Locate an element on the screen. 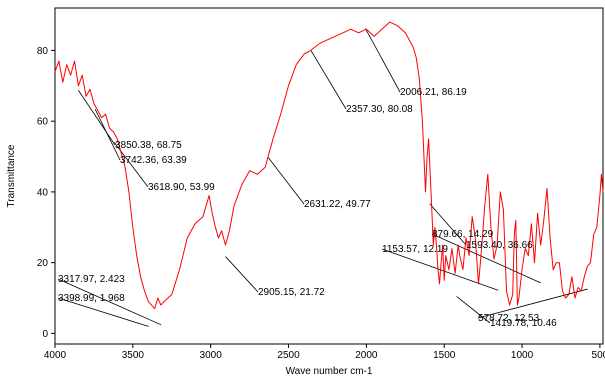  annotation-label: 578.72, 12.53 is located at coordinates (509, 318).